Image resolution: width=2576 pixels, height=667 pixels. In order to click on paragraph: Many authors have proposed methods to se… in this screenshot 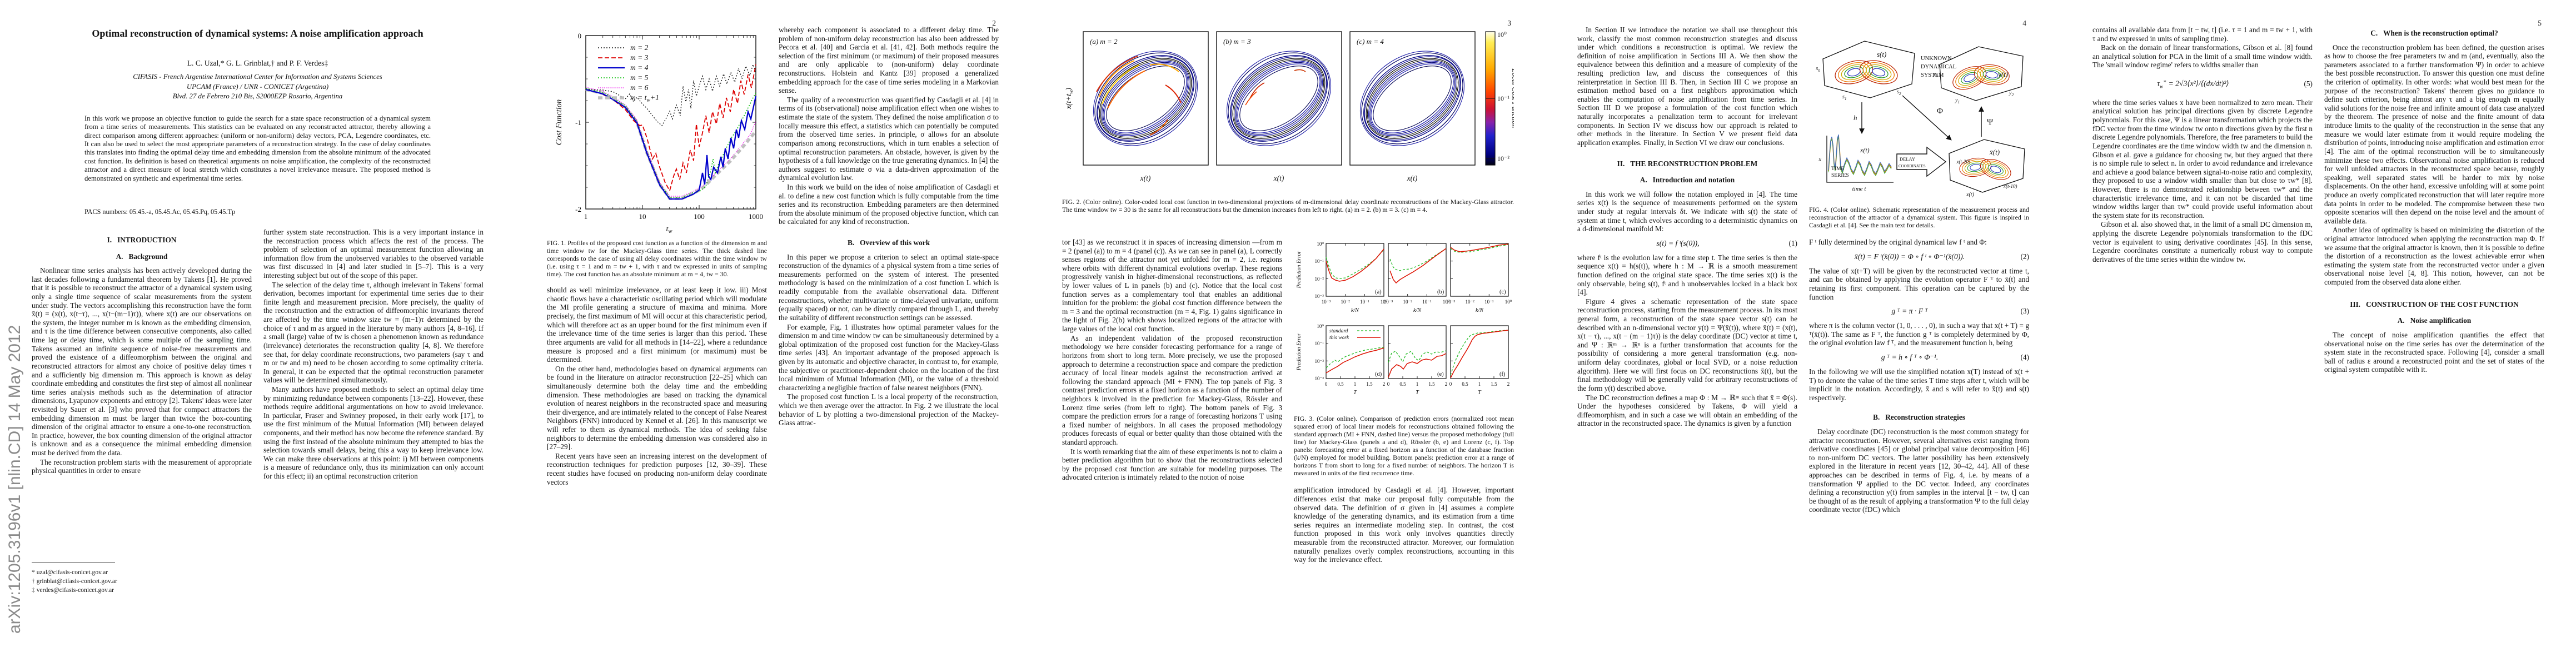, I will do `click(373, 433)`.